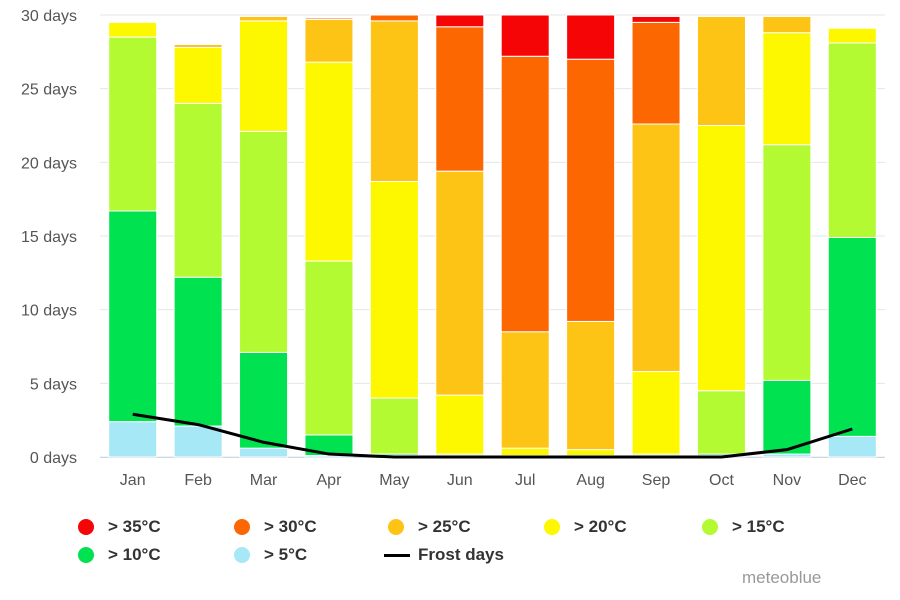  What do you see at coordinates (461, 554) in the screenshot?
I see `legend-label: Frost days` at bounding box center [461, 554].